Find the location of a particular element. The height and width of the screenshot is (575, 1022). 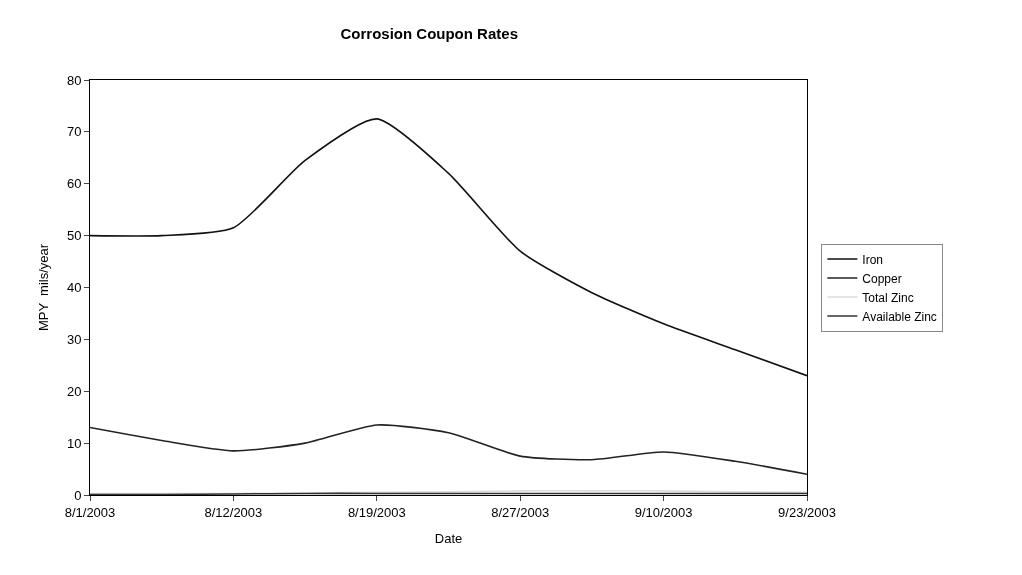

x-tick-label: 9/10/2003 is located at coordinates (663, 512).